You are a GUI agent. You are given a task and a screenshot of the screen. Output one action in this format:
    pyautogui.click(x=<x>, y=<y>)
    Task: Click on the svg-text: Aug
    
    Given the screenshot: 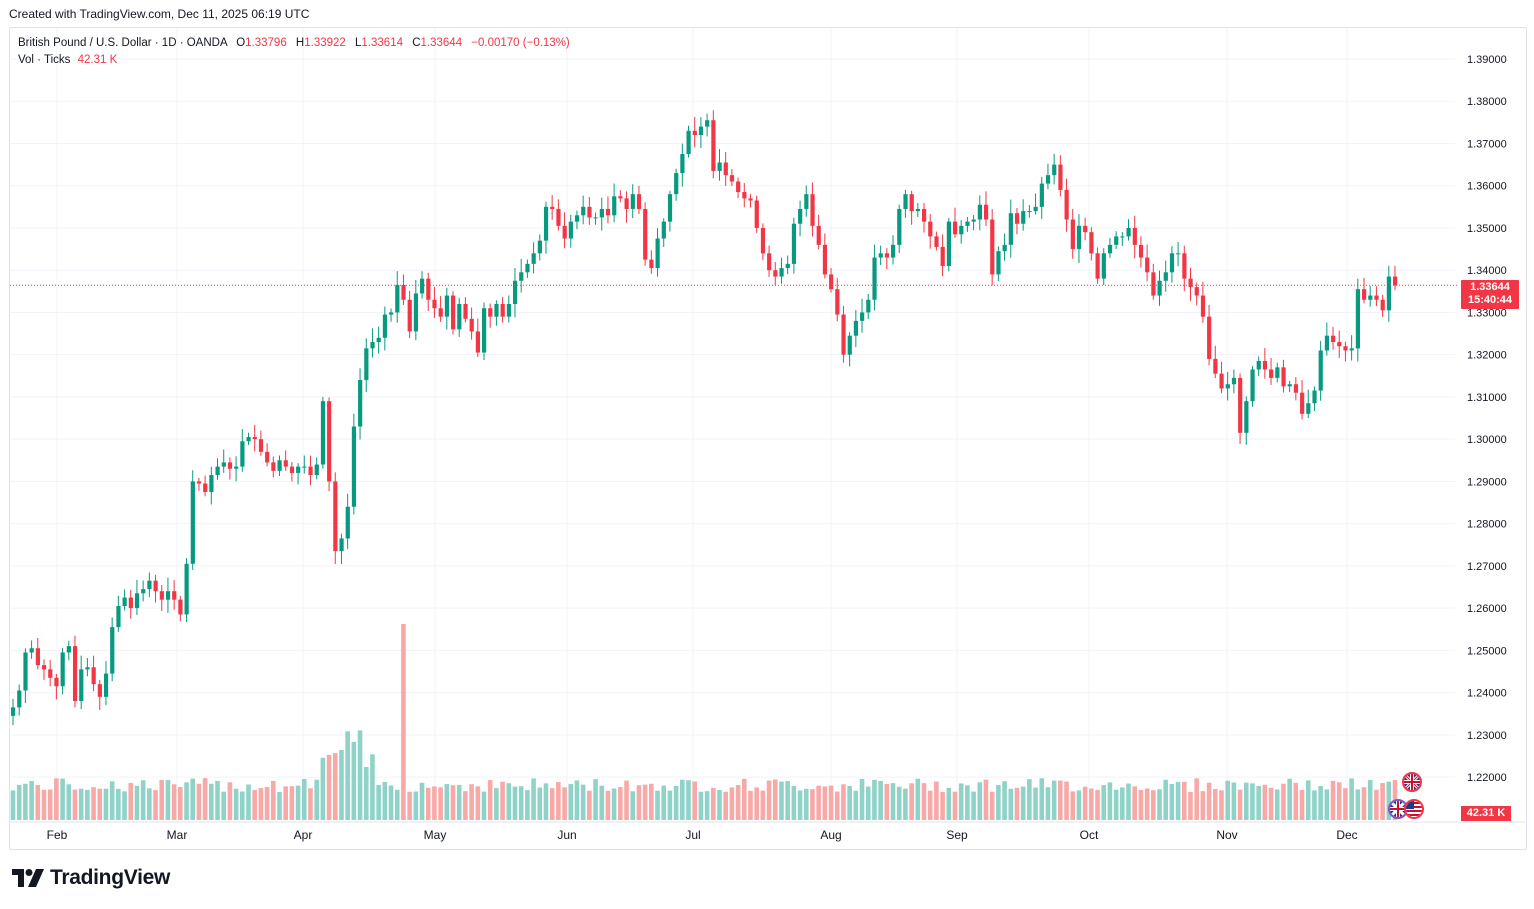 What is the action you would take?
    pyautogui.click(x=830, y=835)
    